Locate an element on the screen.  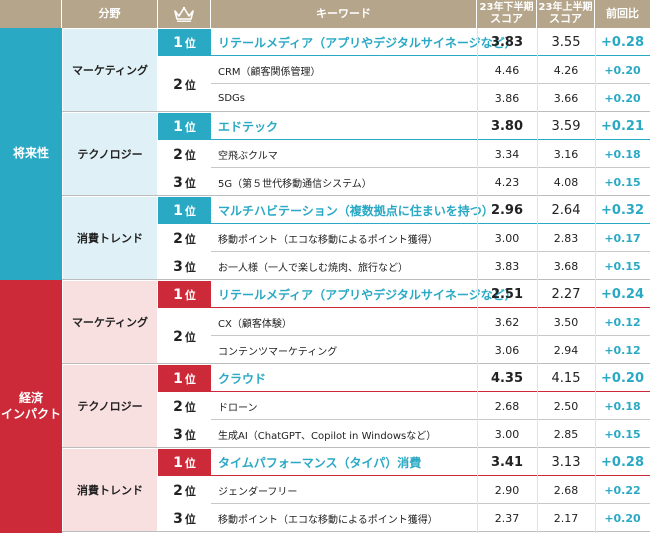
score-h1-cell: 3.55 is located at coordinates (566, 42).